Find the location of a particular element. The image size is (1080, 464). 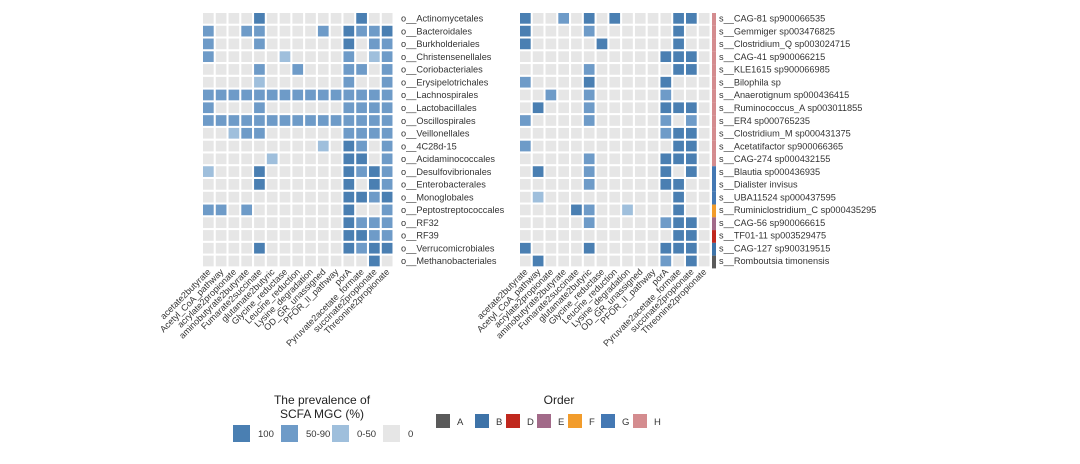

row-label: s__UBA11524 sp000437595 is located at coordinates (777, 197).